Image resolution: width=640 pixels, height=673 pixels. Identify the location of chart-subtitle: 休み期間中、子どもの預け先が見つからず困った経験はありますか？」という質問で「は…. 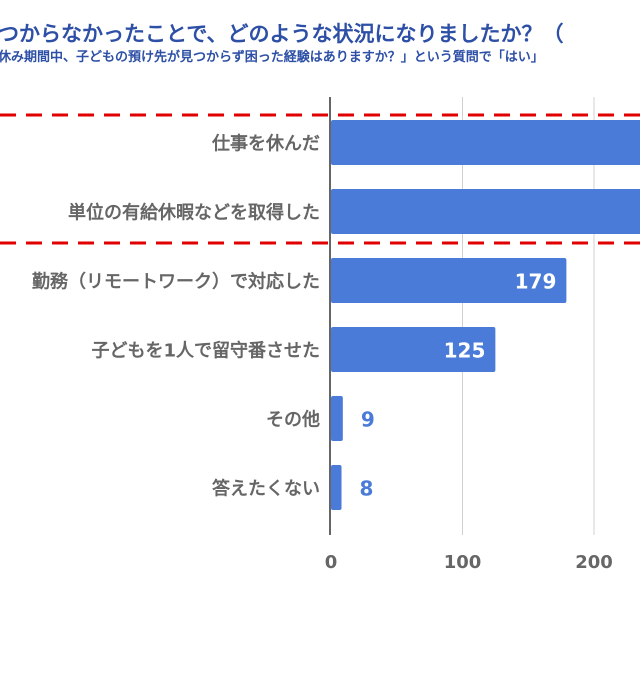
(272, 57).